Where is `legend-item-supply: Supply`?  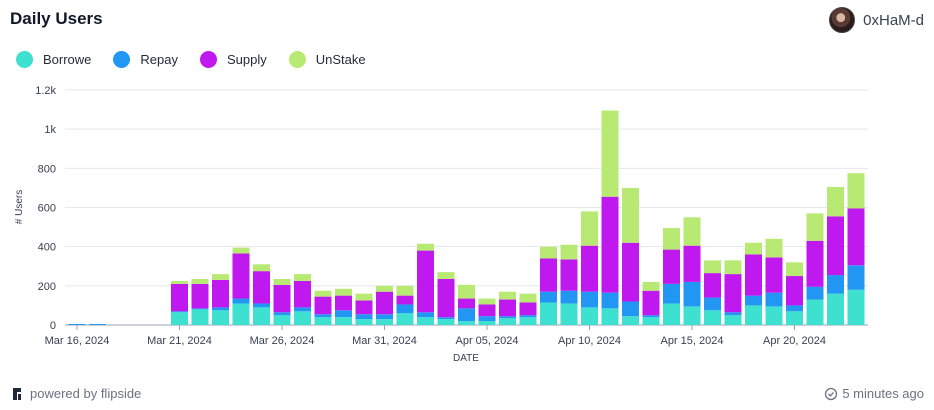 legend-item-supply: Supply is located at coordinates (233, 59).